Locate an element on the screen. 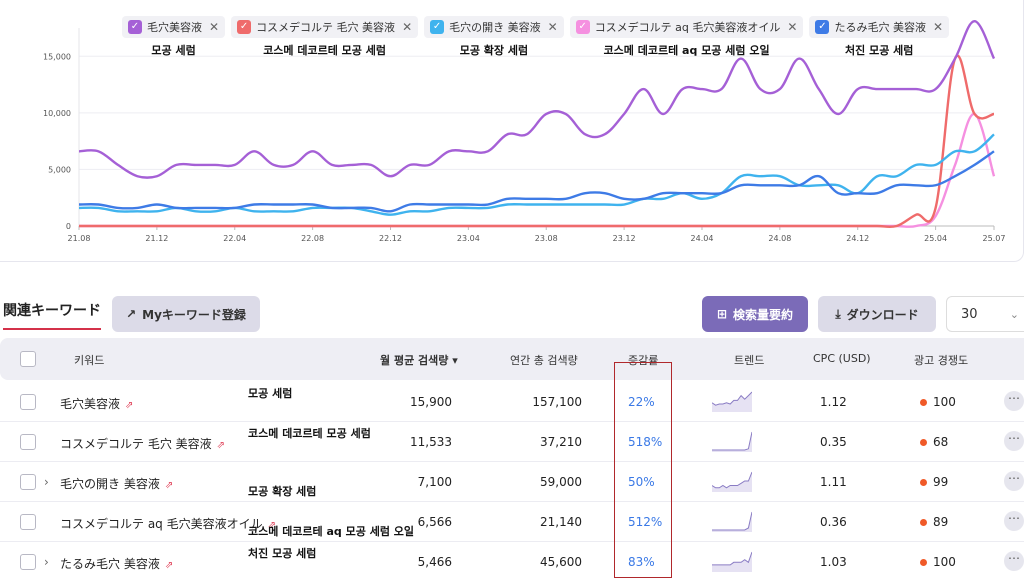 This screenshot has width=1024, height=581. growth-rate-cell: 83% is located at coordinates (641, 562).